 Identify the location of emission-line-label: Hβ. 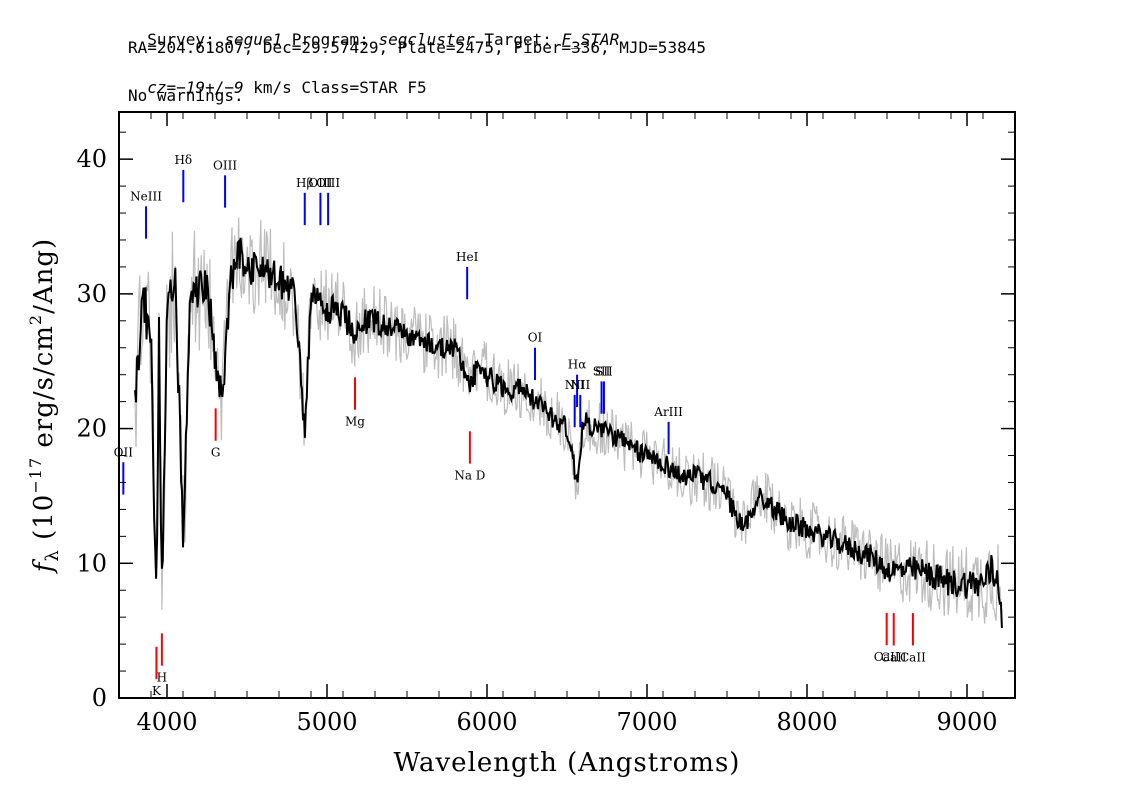
(304, 183).